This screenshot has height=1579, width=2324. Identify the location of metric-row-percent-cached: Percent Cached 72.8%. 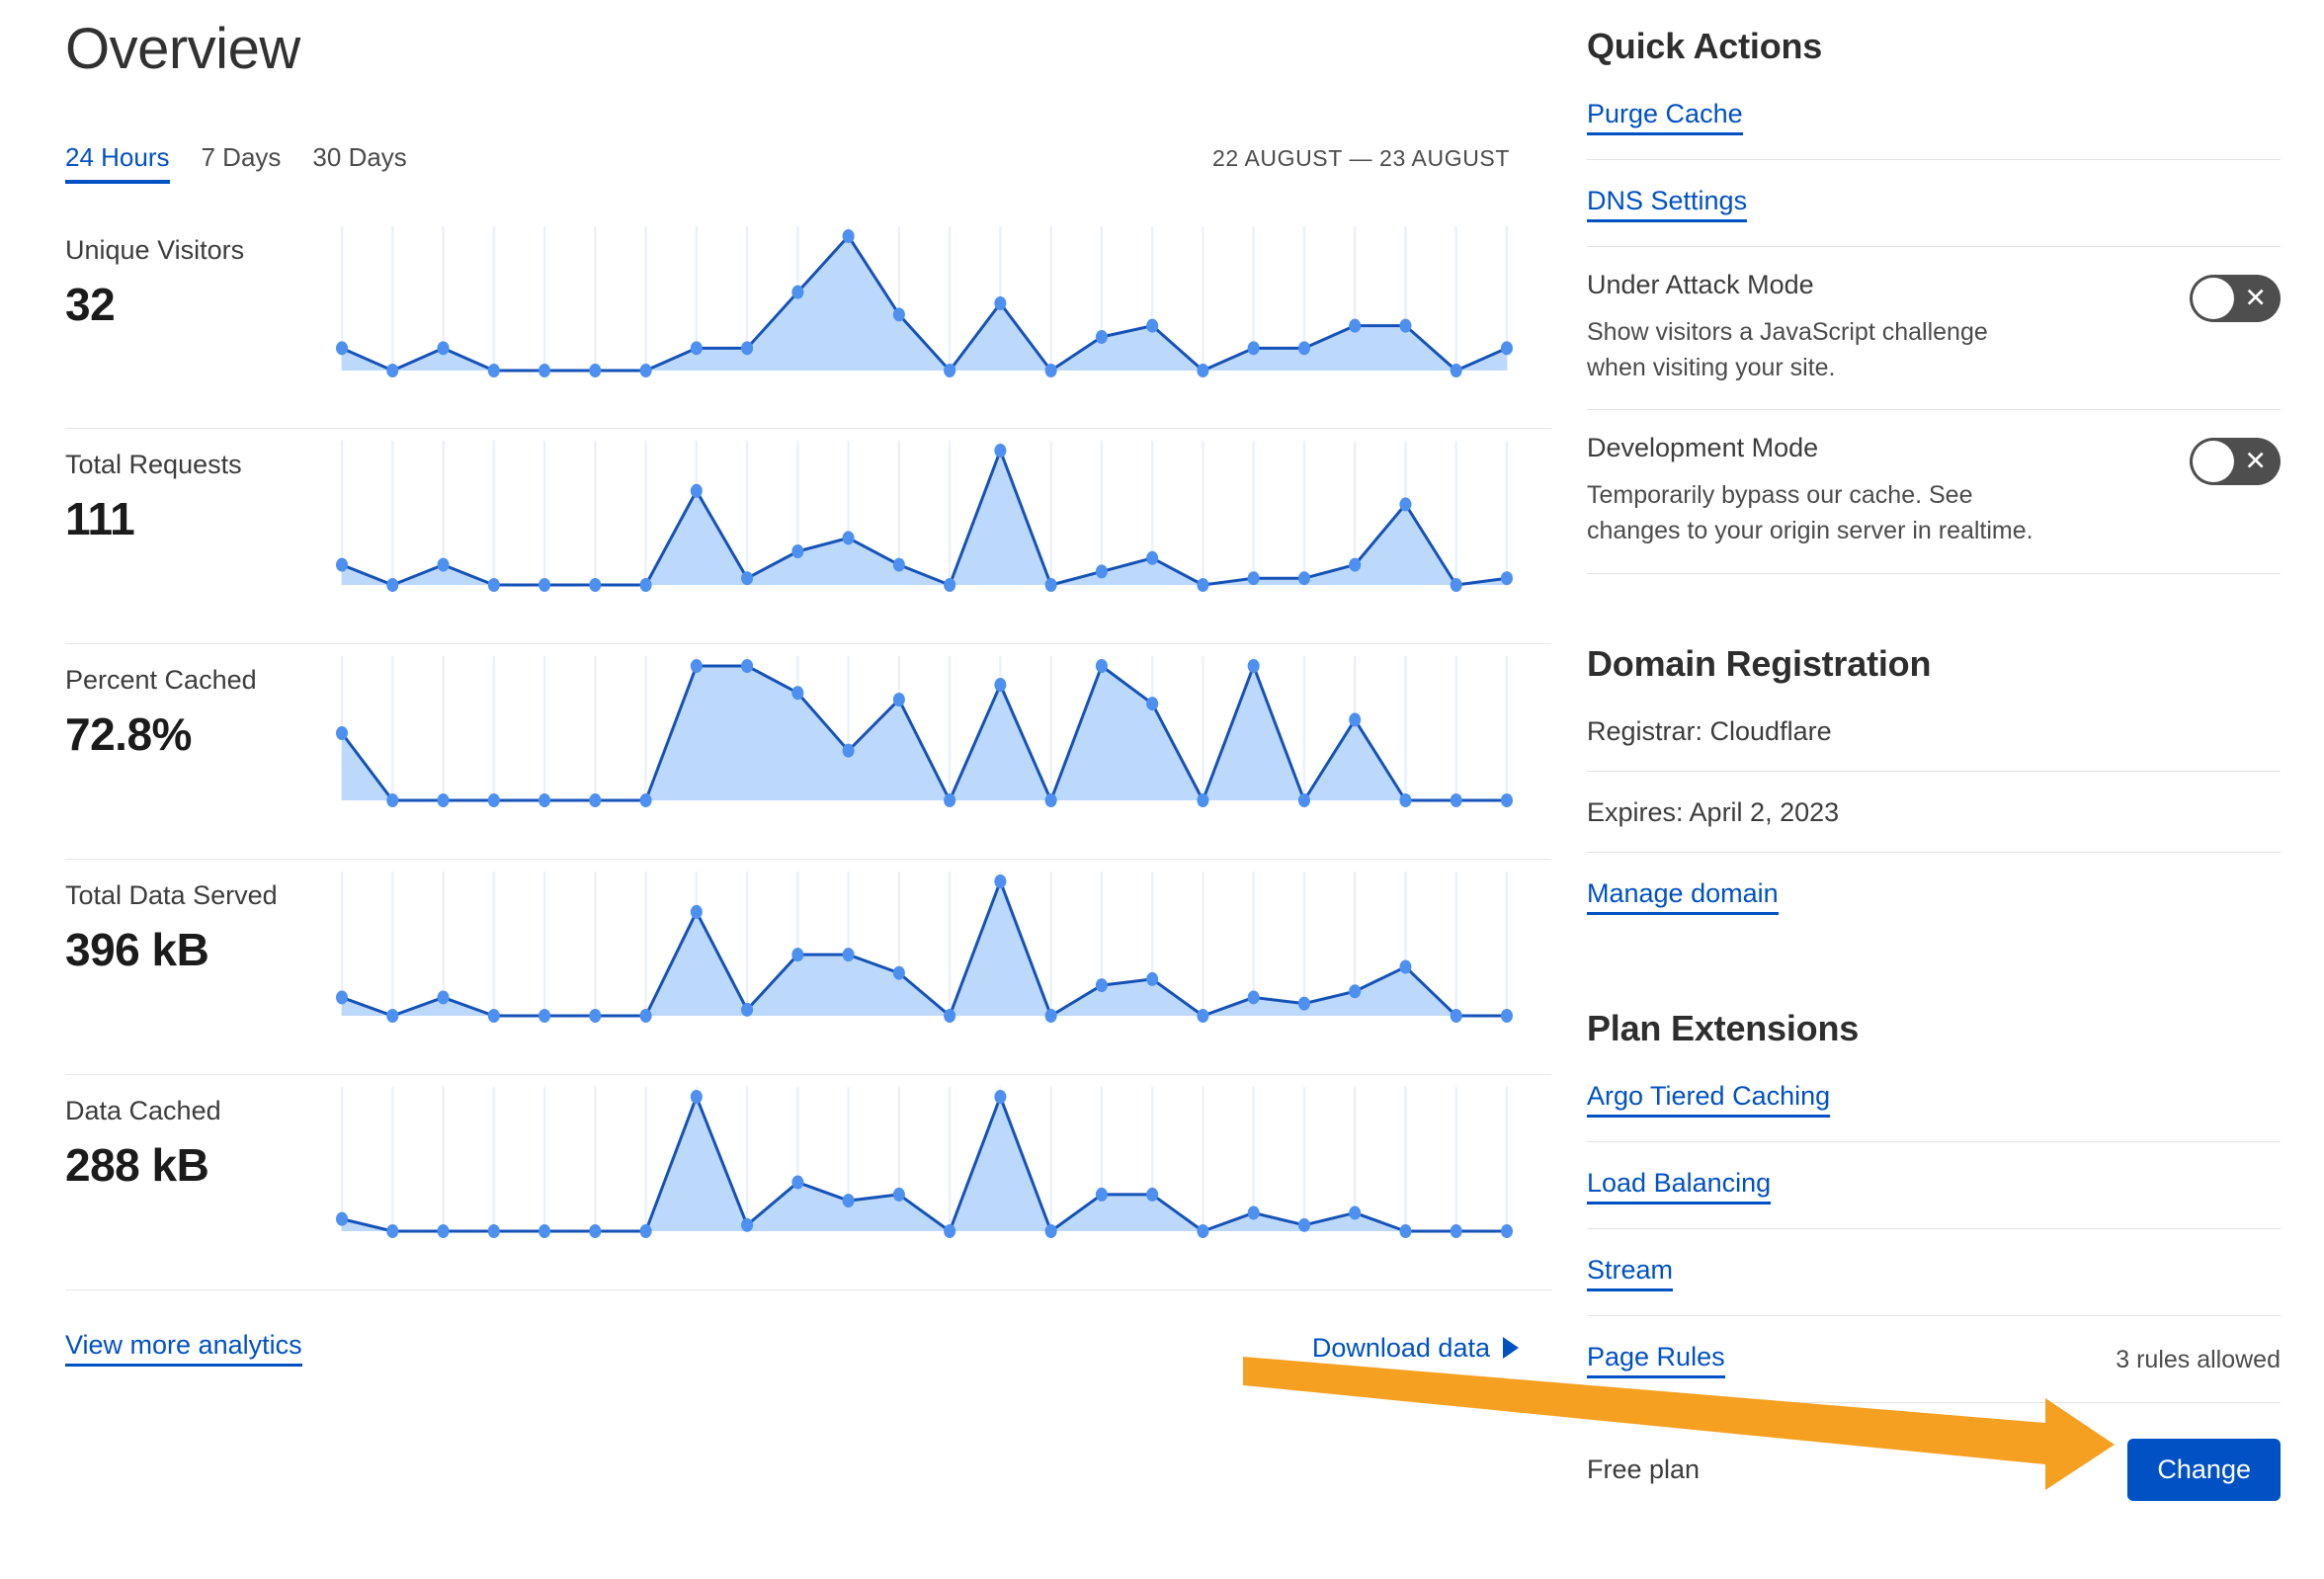
(808, 752).